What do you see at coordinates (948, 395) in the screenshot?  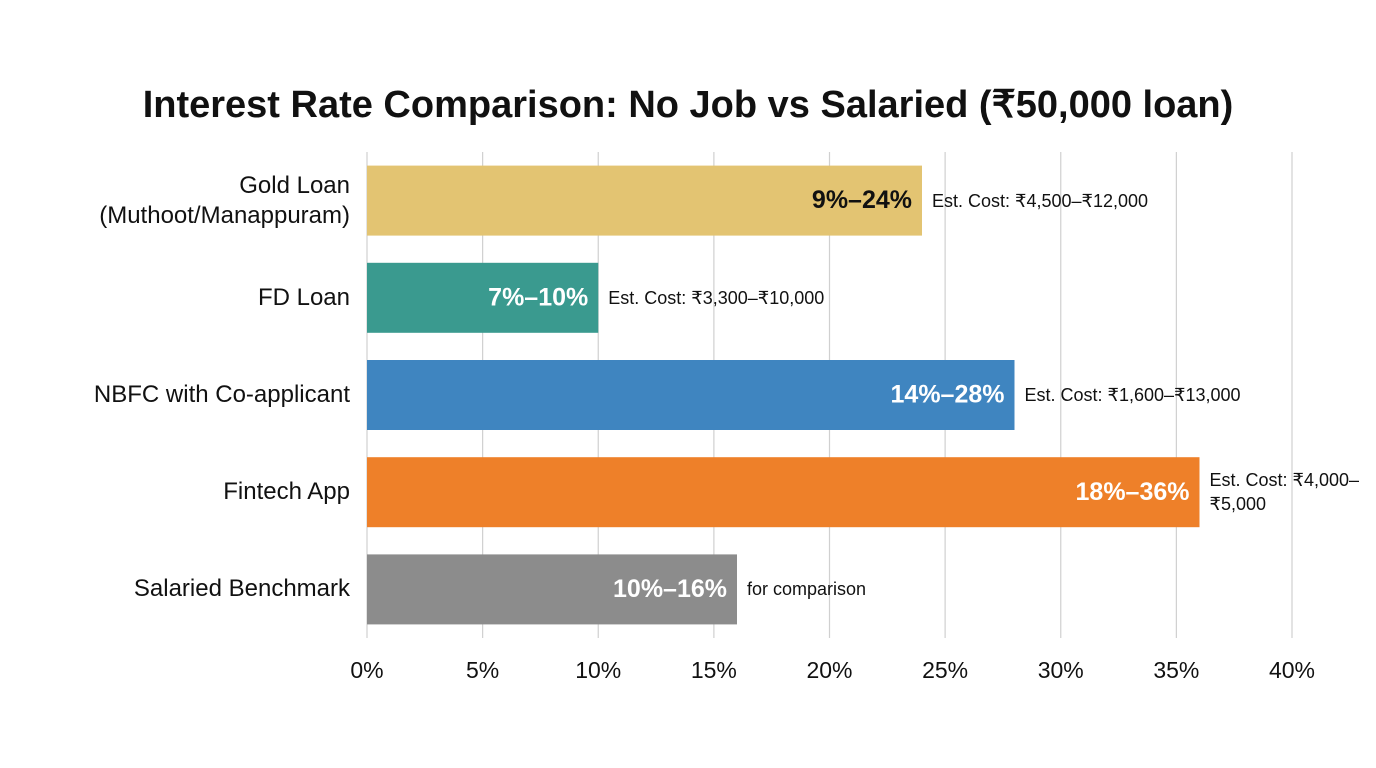 I see `value-label: 14%–28%` at bounding box center [948, 395].